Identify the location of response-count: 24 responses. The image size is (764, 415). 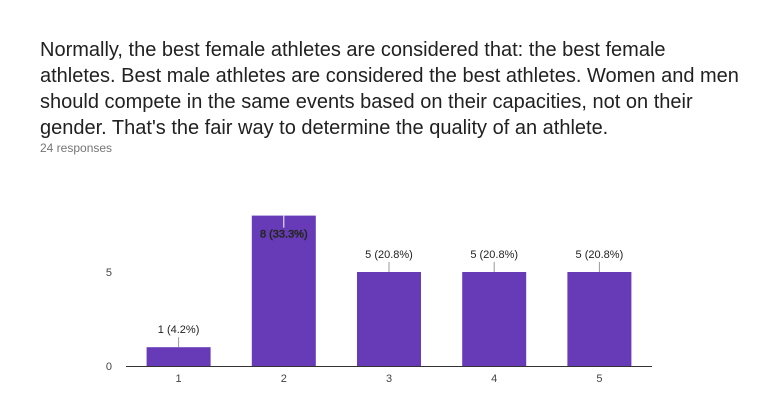
(76, 148).